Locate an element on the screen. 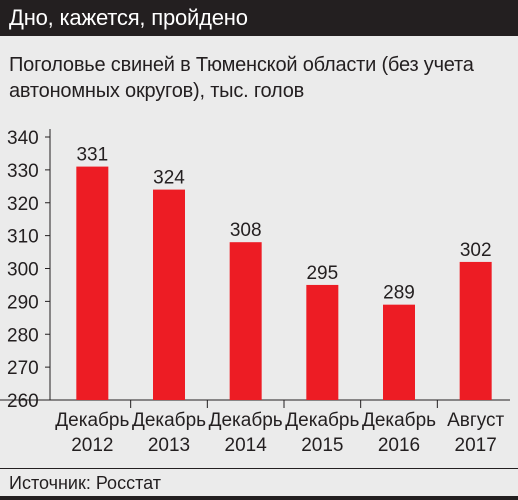 The height and width of the screenshot is (500, 518). x-tick-label-year: 2016 is located at coordinates (399, 445).